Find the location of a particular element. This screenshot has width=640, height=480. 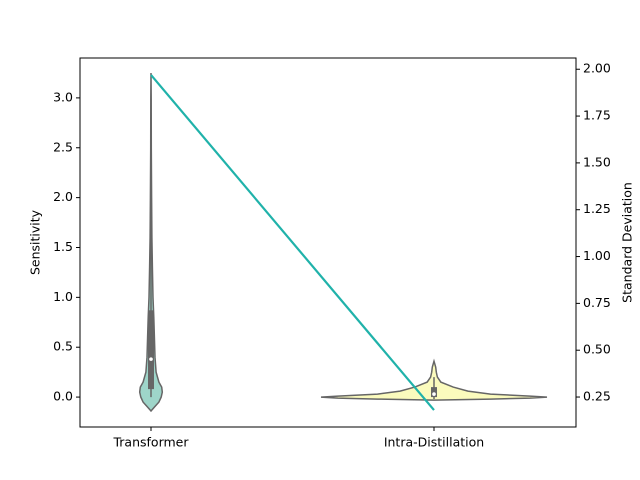

y2-tick-label: 1.50 is located at coordinates (597, 161).